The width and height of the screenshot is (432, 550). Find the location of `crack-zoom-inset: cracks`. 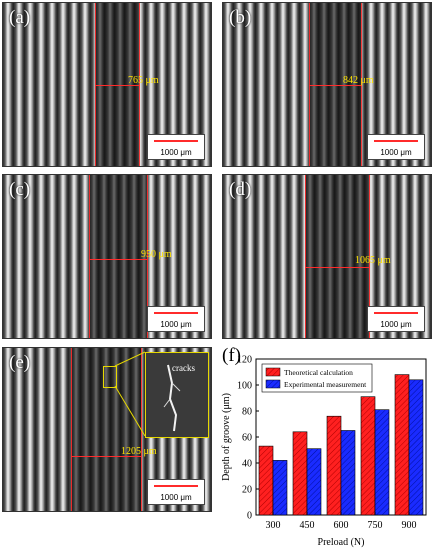

crack-zoom-inset: cracks is located at coordinates (177, 395).